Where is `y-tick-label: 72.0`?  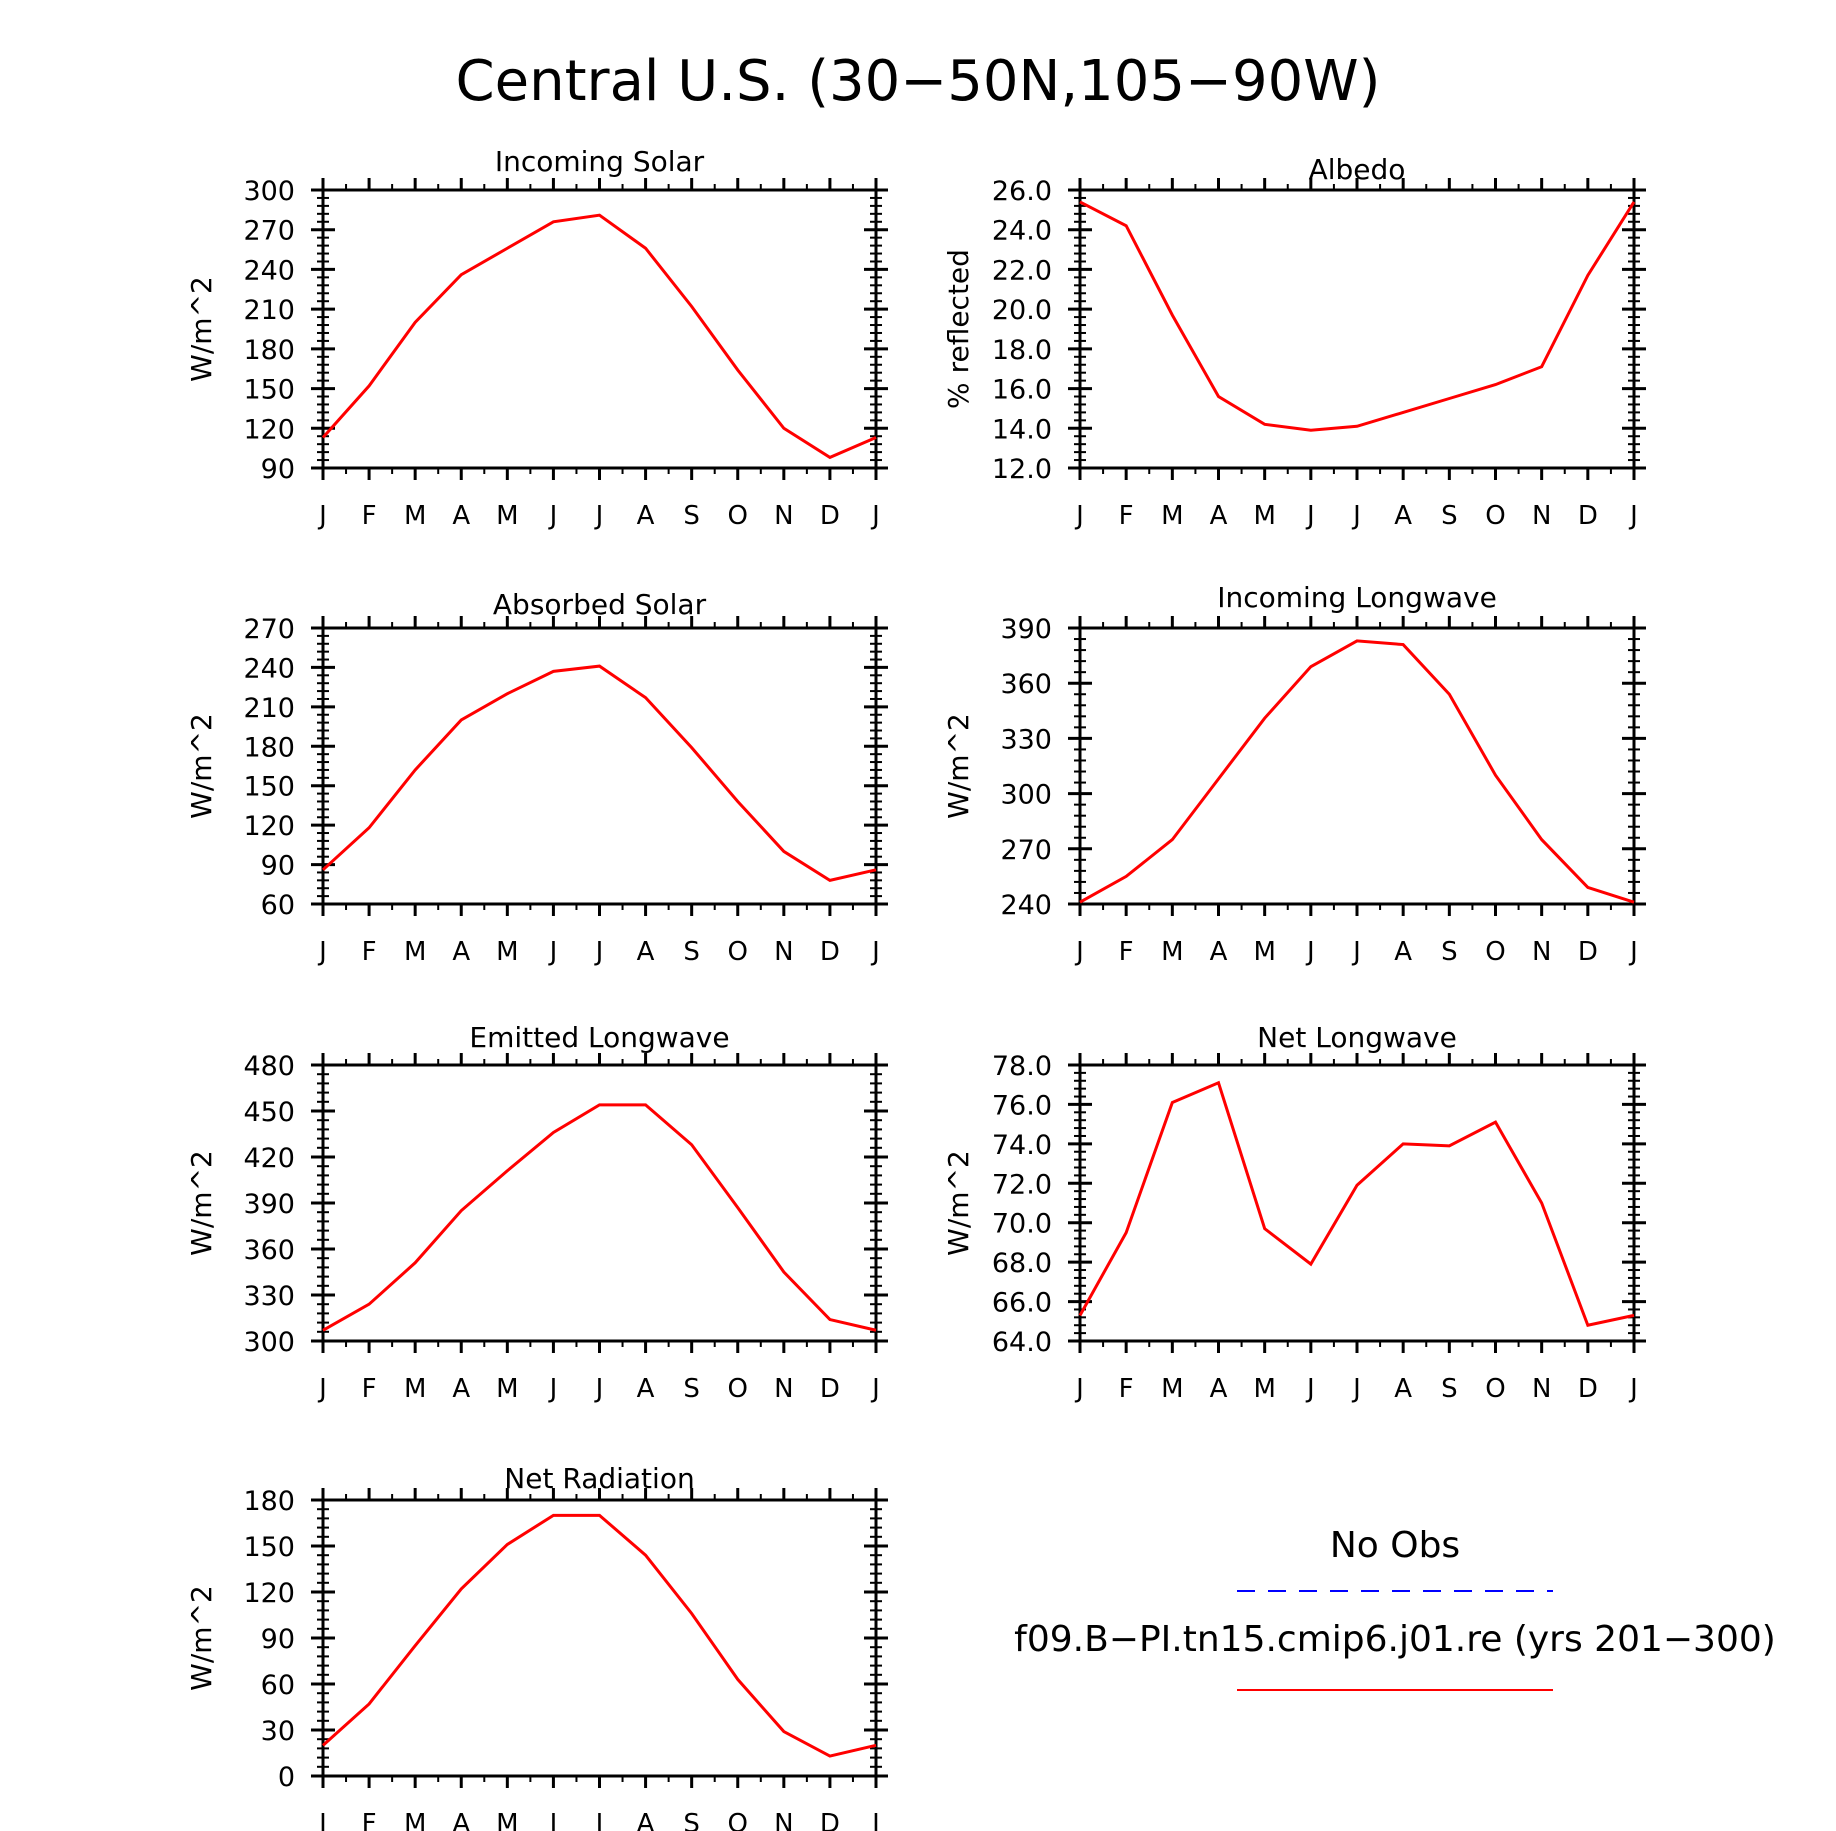
y-tick-label: 72.0 is located at coordinates (1022, 1184).